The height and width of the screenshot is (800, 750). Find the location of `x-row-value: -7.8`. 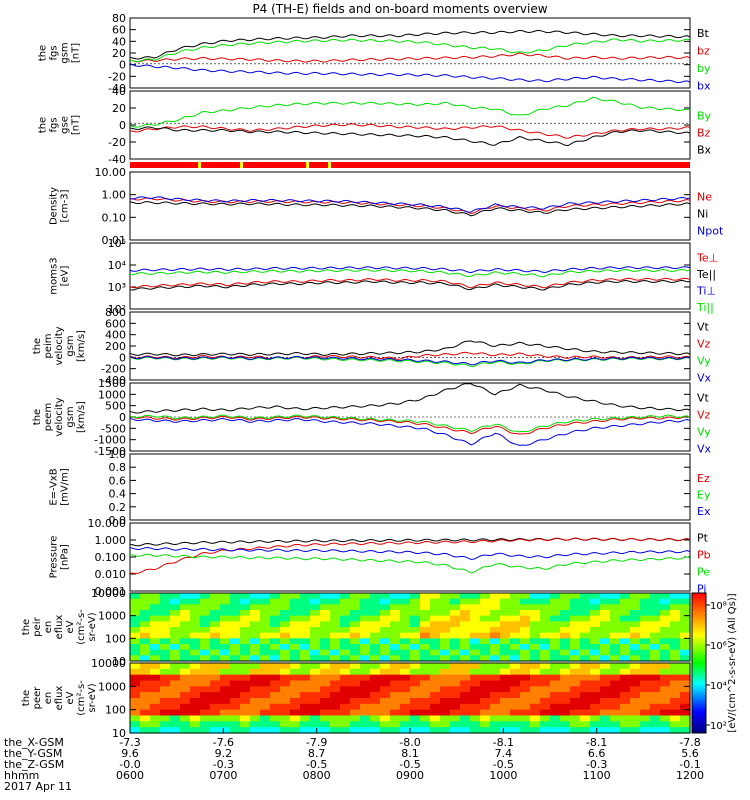

x-row-value: -7.8 is located at coordinates (689, 742).